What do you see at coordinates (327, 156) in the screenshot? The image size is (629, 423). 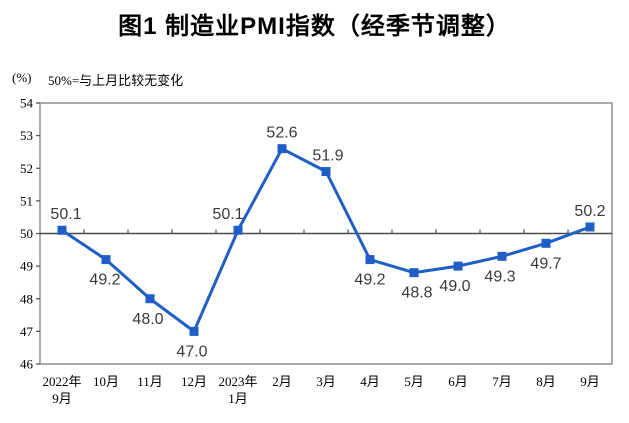 I see `data-point-label: 51.9` at bounding box center [327, 156].